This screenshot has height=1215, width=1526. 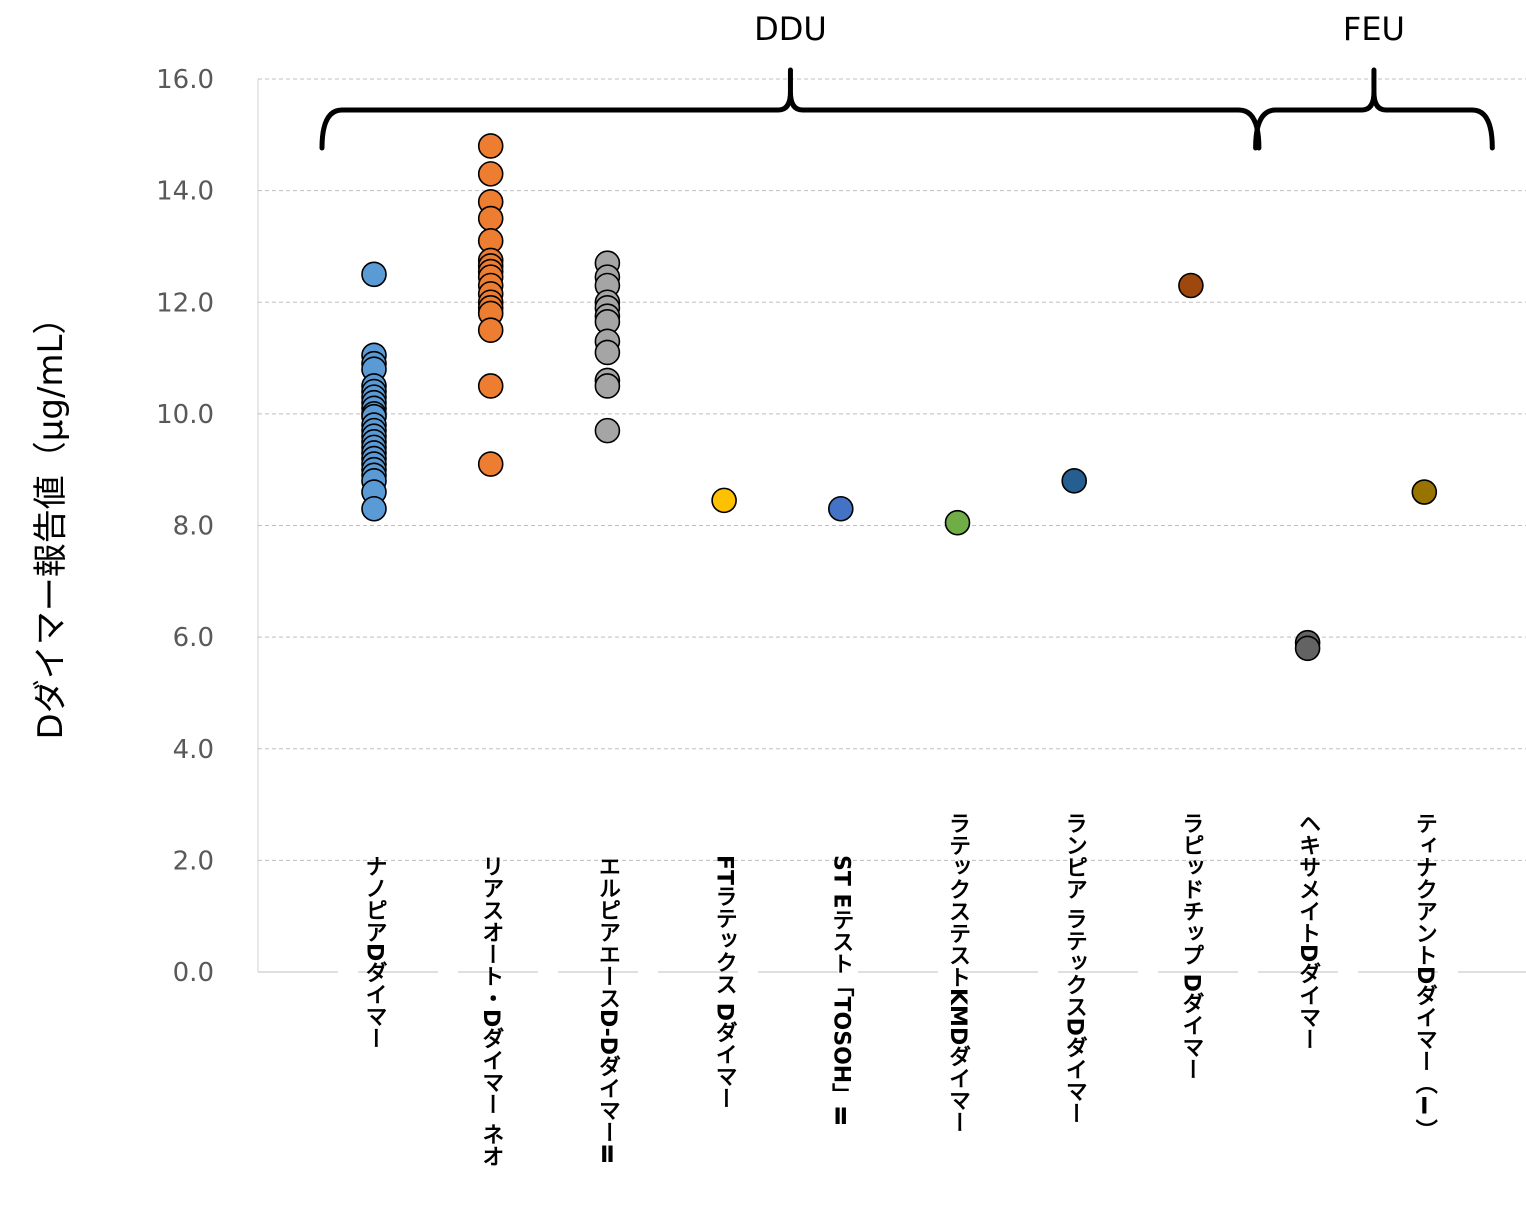 I want to click on x-category-label: ラピッドチップ Dダイマー, so click(x=1190, y=946).